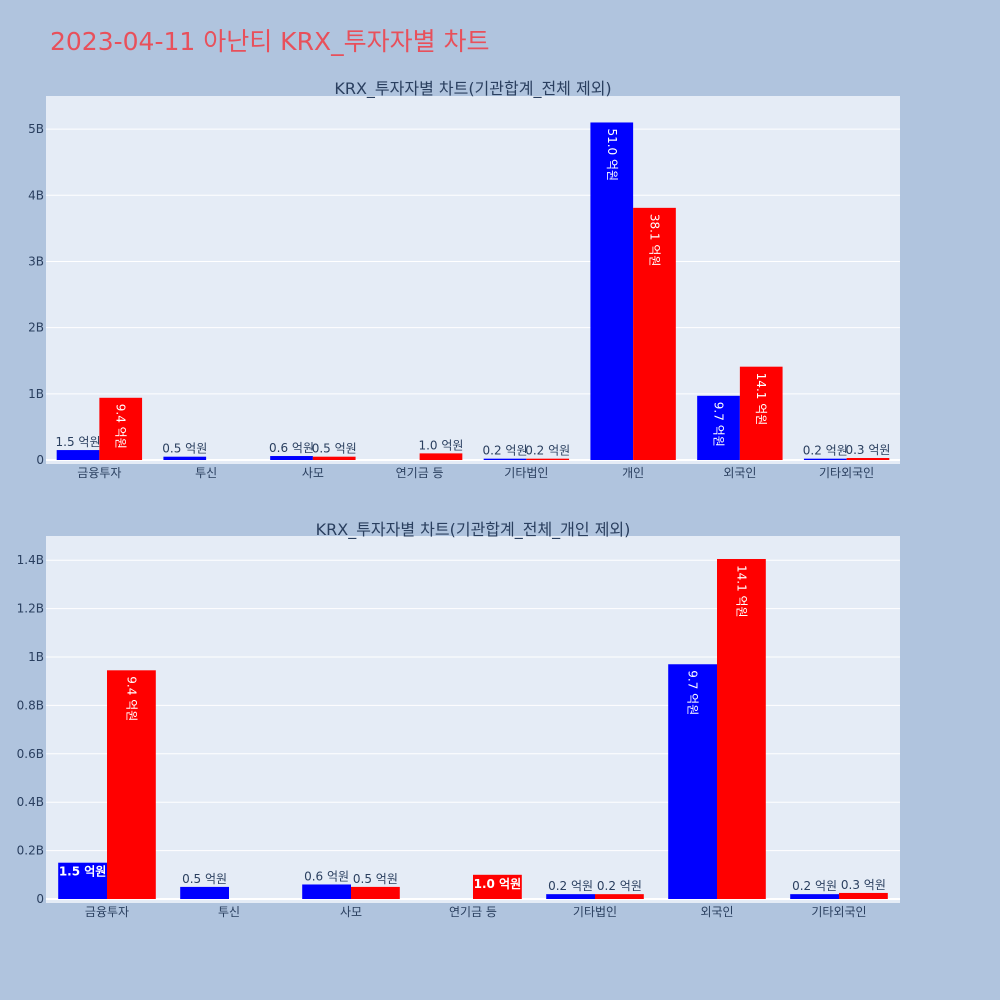 This screenshot has width=1000, height=1000. I want to click on y-tick-label: 0.8B, so click(30, 705).